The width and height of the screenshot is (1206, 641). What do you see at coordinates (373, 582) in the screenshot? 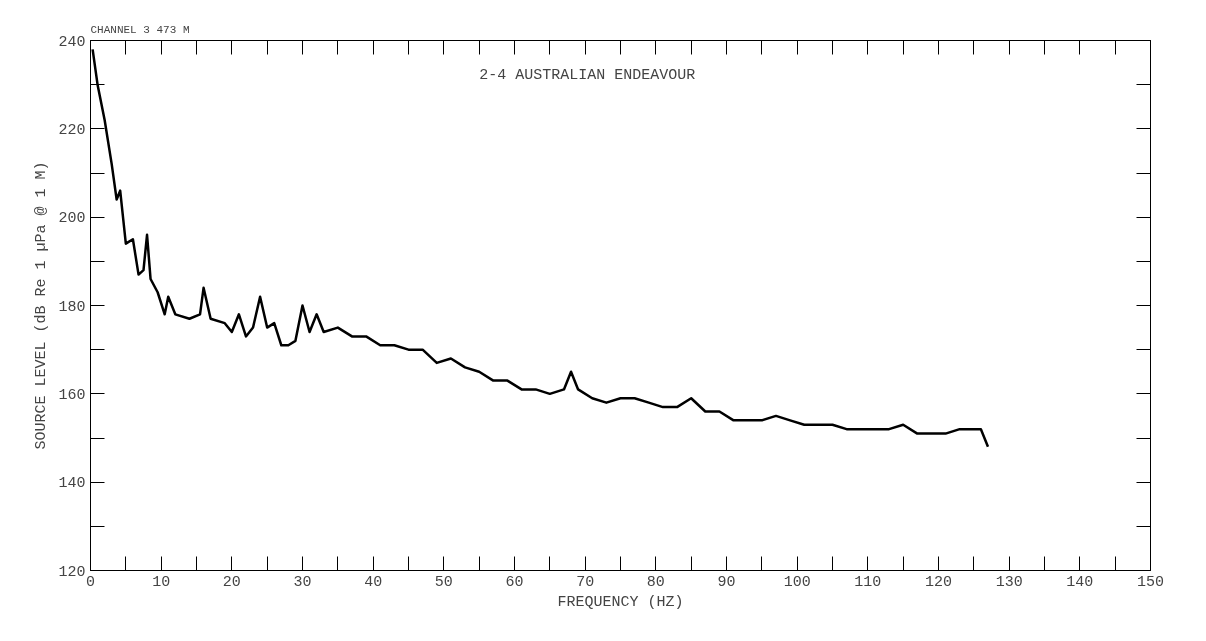
I see `x-tick-label: 40` at bounding box center [373, 582].